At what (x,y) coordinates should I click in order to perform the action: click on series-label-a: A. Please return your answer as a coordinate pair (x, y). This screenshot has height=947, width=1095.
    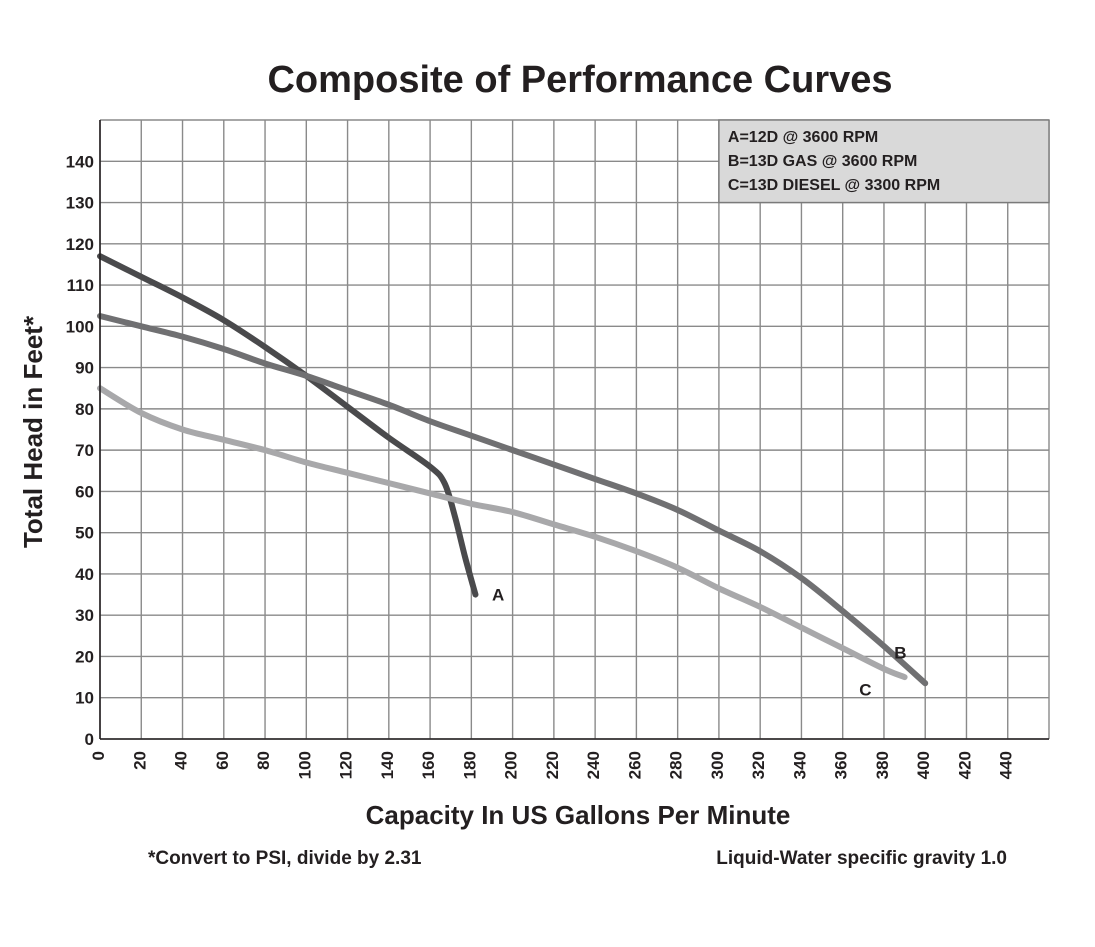
    Looking at the image, I should click on (498, 595).